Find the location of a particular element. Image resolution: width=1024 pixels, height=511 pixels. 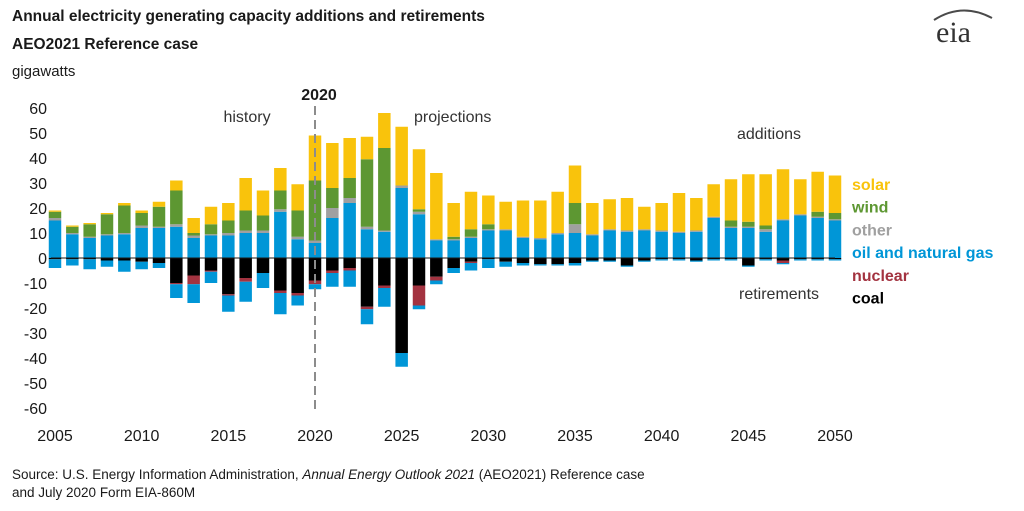

bar-solar-addition-2015 is located at coordinates (228, 212).